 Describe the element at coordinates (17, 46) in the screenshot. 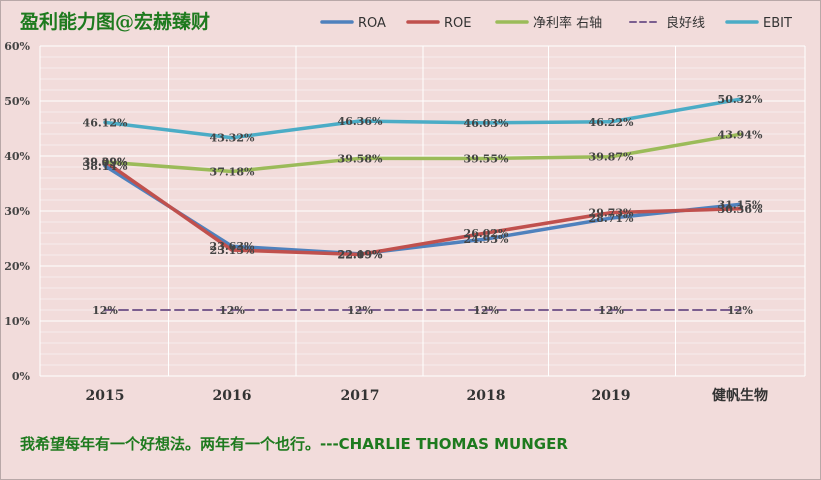

I see `y-tick-label: 60%` at that location.